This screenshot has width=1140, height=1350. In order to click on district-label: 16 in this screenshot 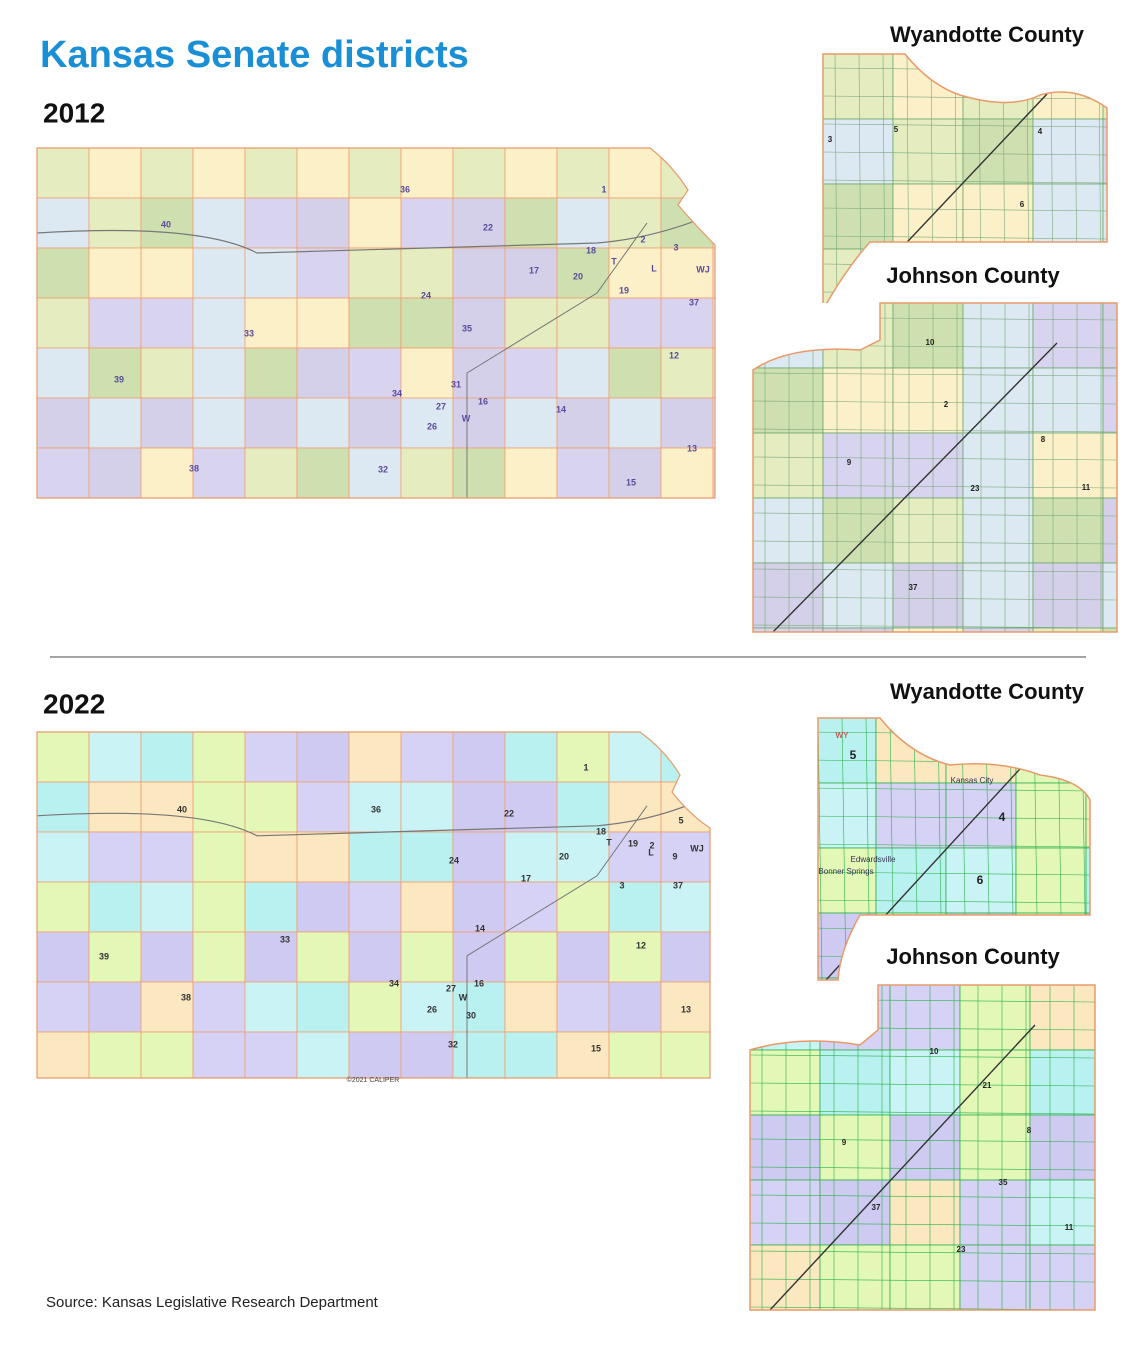, I will do `click(483, 401)`.